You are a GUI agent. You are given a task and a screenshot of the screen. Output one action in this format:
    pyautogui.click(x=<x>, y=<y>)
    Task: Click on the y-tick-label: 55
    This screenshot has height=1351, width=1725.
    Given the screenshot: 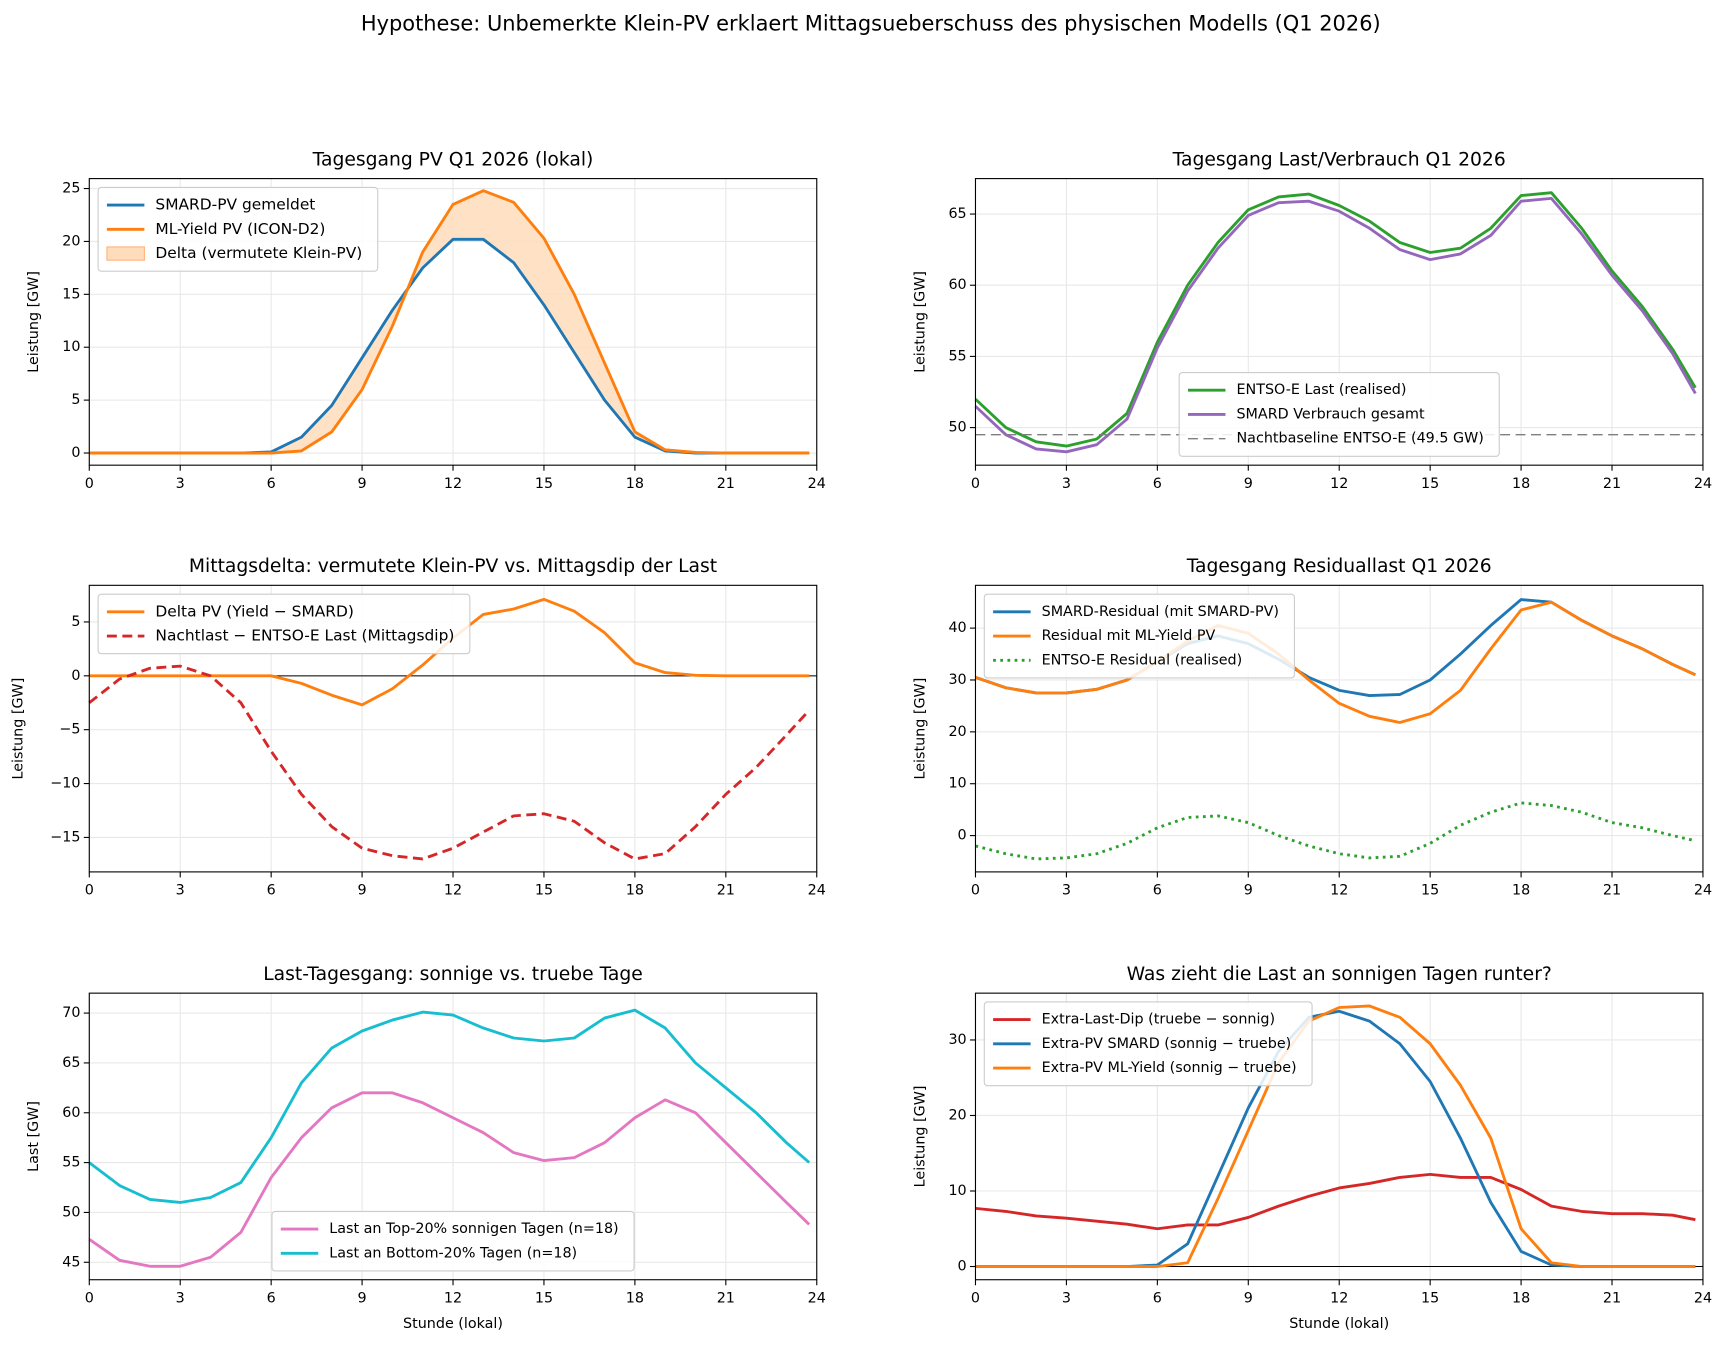 What is the action you would take?
    pyautogui.click(x=71, y=1163)
    